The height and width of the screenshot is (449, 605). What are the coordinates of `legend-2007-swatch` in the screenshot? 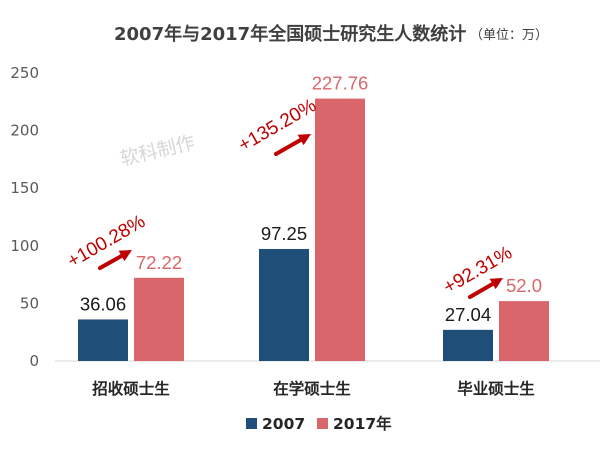 It's located at (251, 423).